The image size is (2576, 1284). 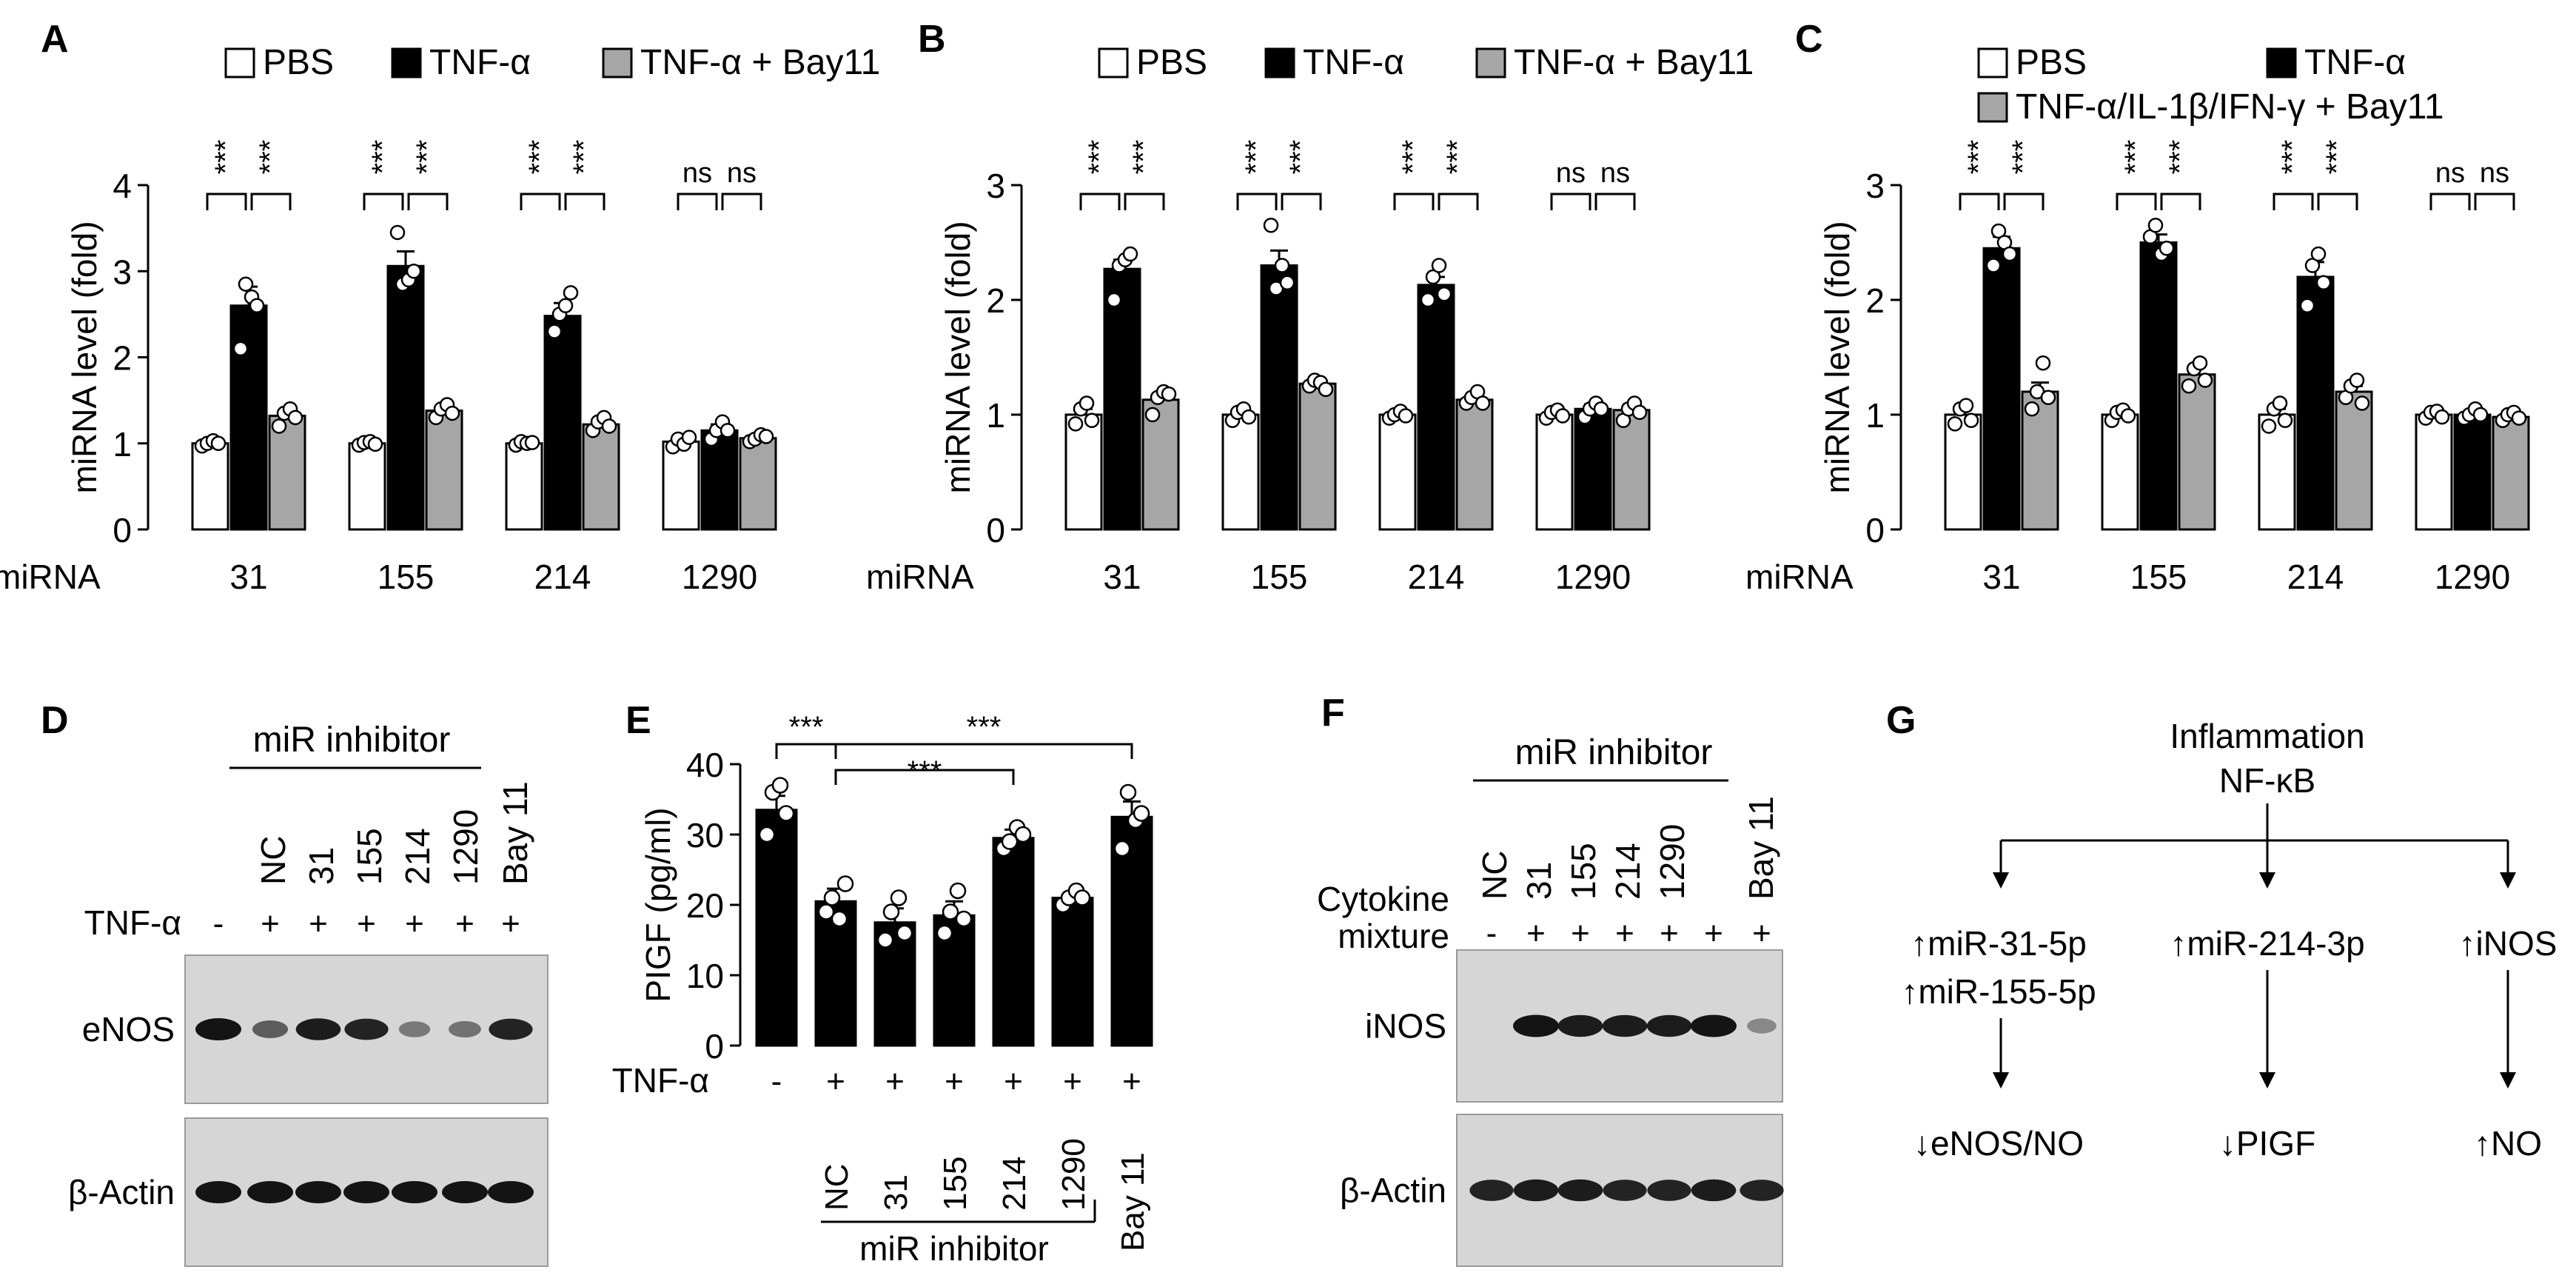 What do you see at coordinates (658, 905) in the screenshot?
I see `y-axis-label: PIGF (pg/ml)` at bounding box center [658, 905].